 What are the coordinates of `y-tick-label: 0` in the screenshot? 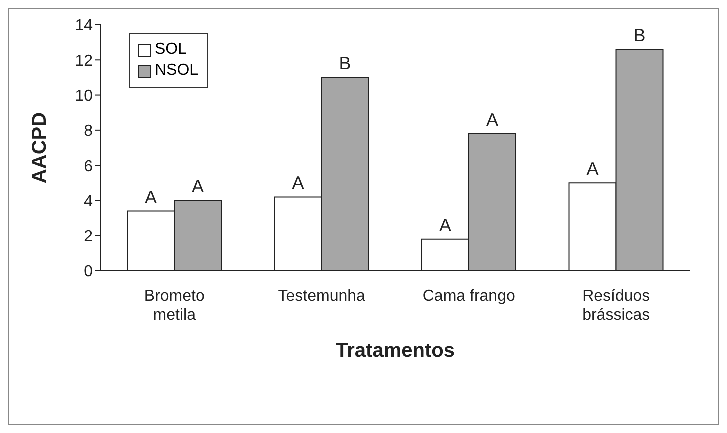 It's located at (89, 272).